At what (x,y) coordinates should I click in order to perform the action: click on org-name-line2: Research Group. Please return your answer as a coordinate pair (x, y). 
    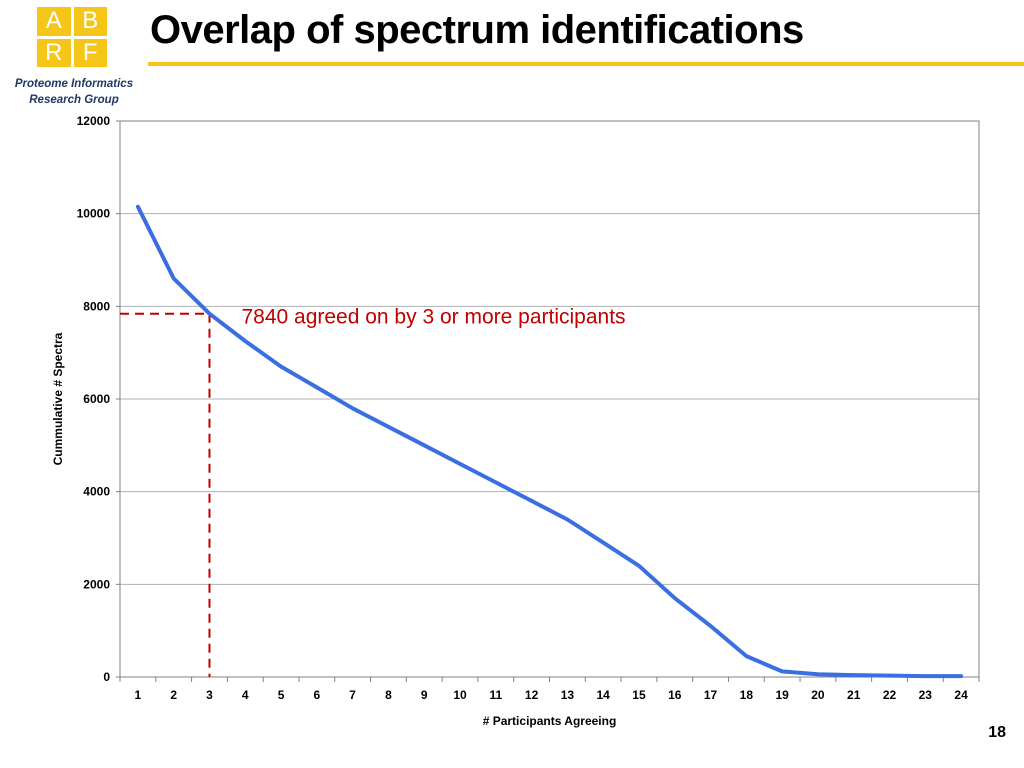
    Looking at the image, I should click on (74, 100).